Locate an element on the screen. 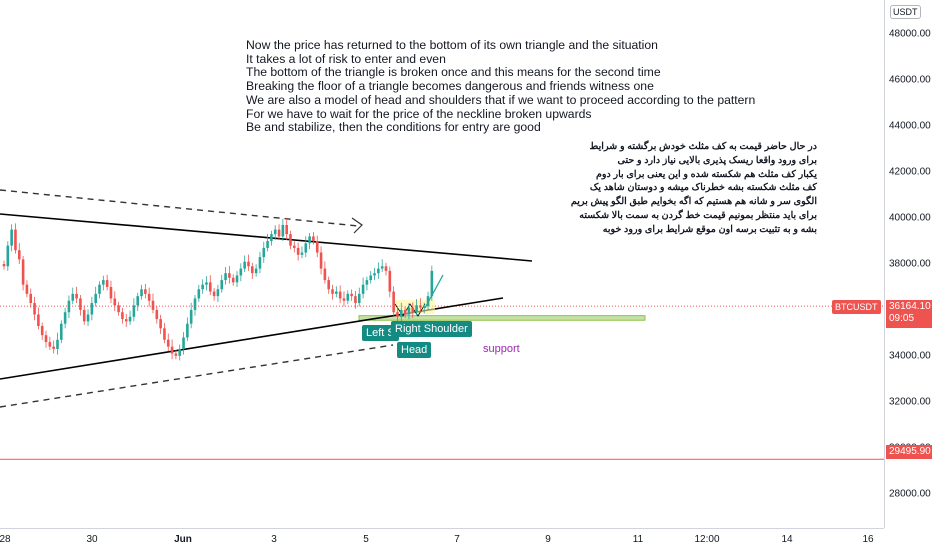 The image size is (932, 551). y-tick-label: 38000.00 is located at coordinates (910, 264).